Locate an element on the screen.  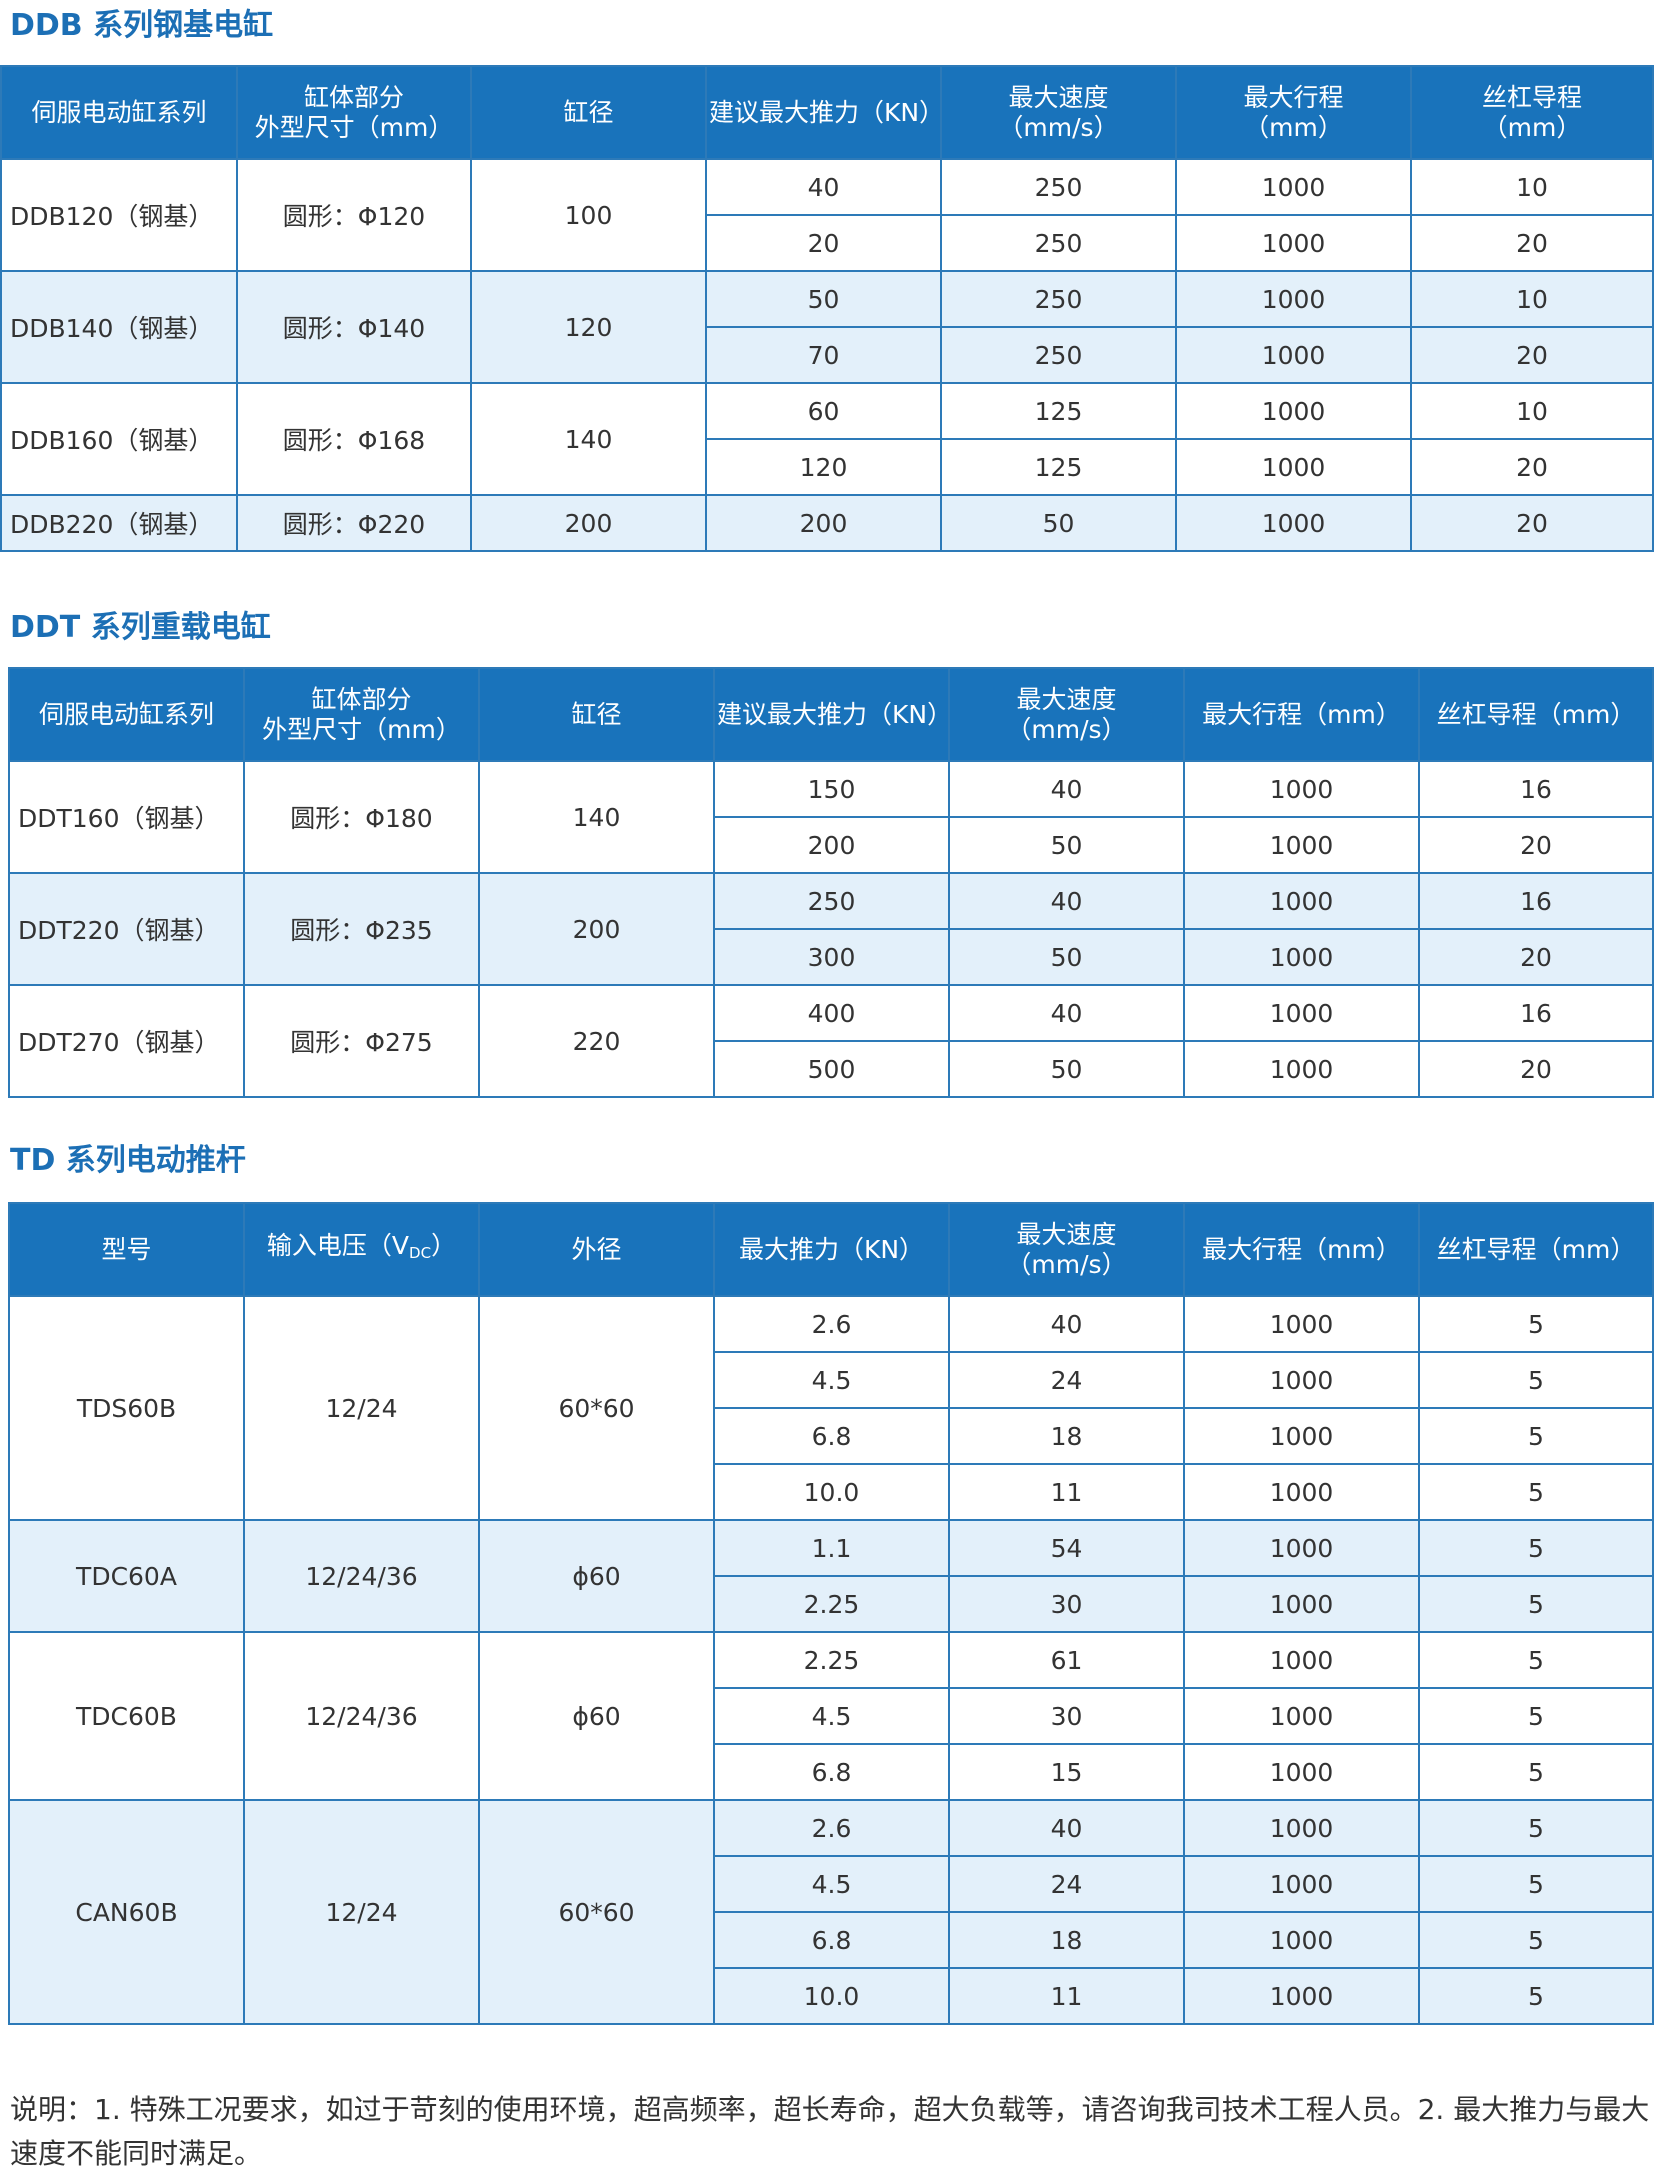
bore-cell: 120 is located at coordinates (588, 327).